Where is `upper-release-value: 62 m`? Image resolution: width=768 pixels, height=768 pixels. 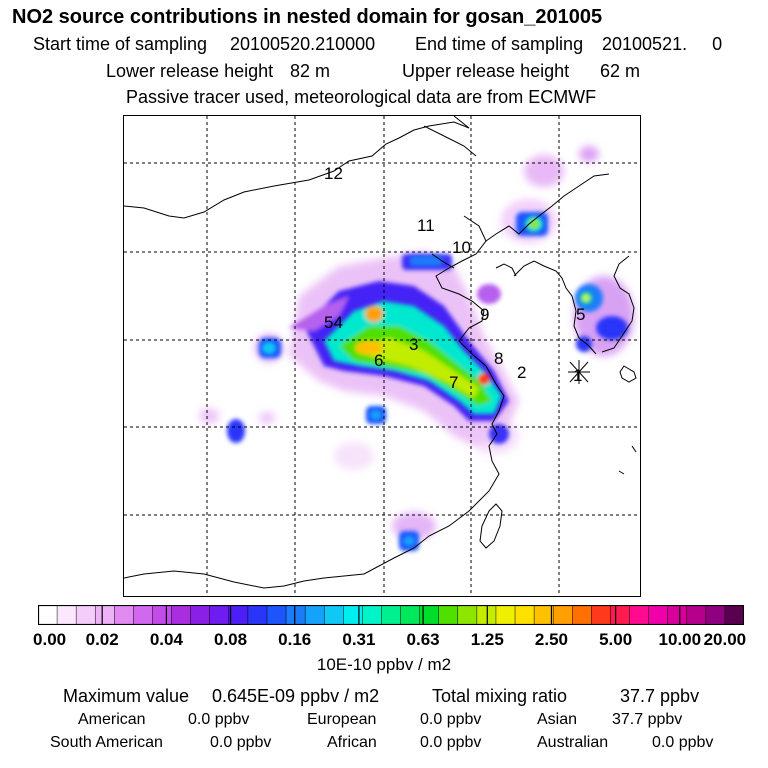 upper-release-value: 62 m is located at coordinates (620, 71).